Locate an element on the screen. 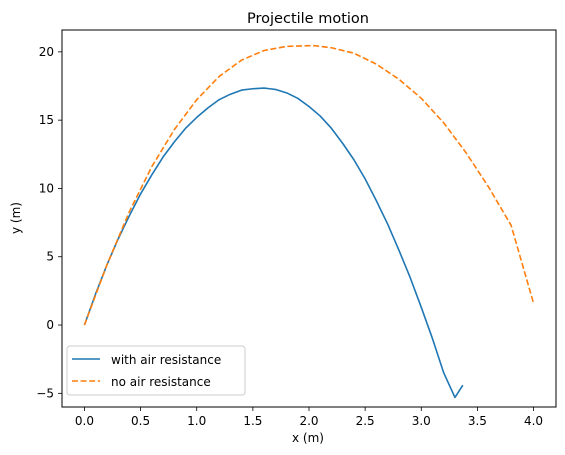 The width and height of the screenshot is (565, 455). x-axis-label: x (m) is located at coordinates (308, 438).